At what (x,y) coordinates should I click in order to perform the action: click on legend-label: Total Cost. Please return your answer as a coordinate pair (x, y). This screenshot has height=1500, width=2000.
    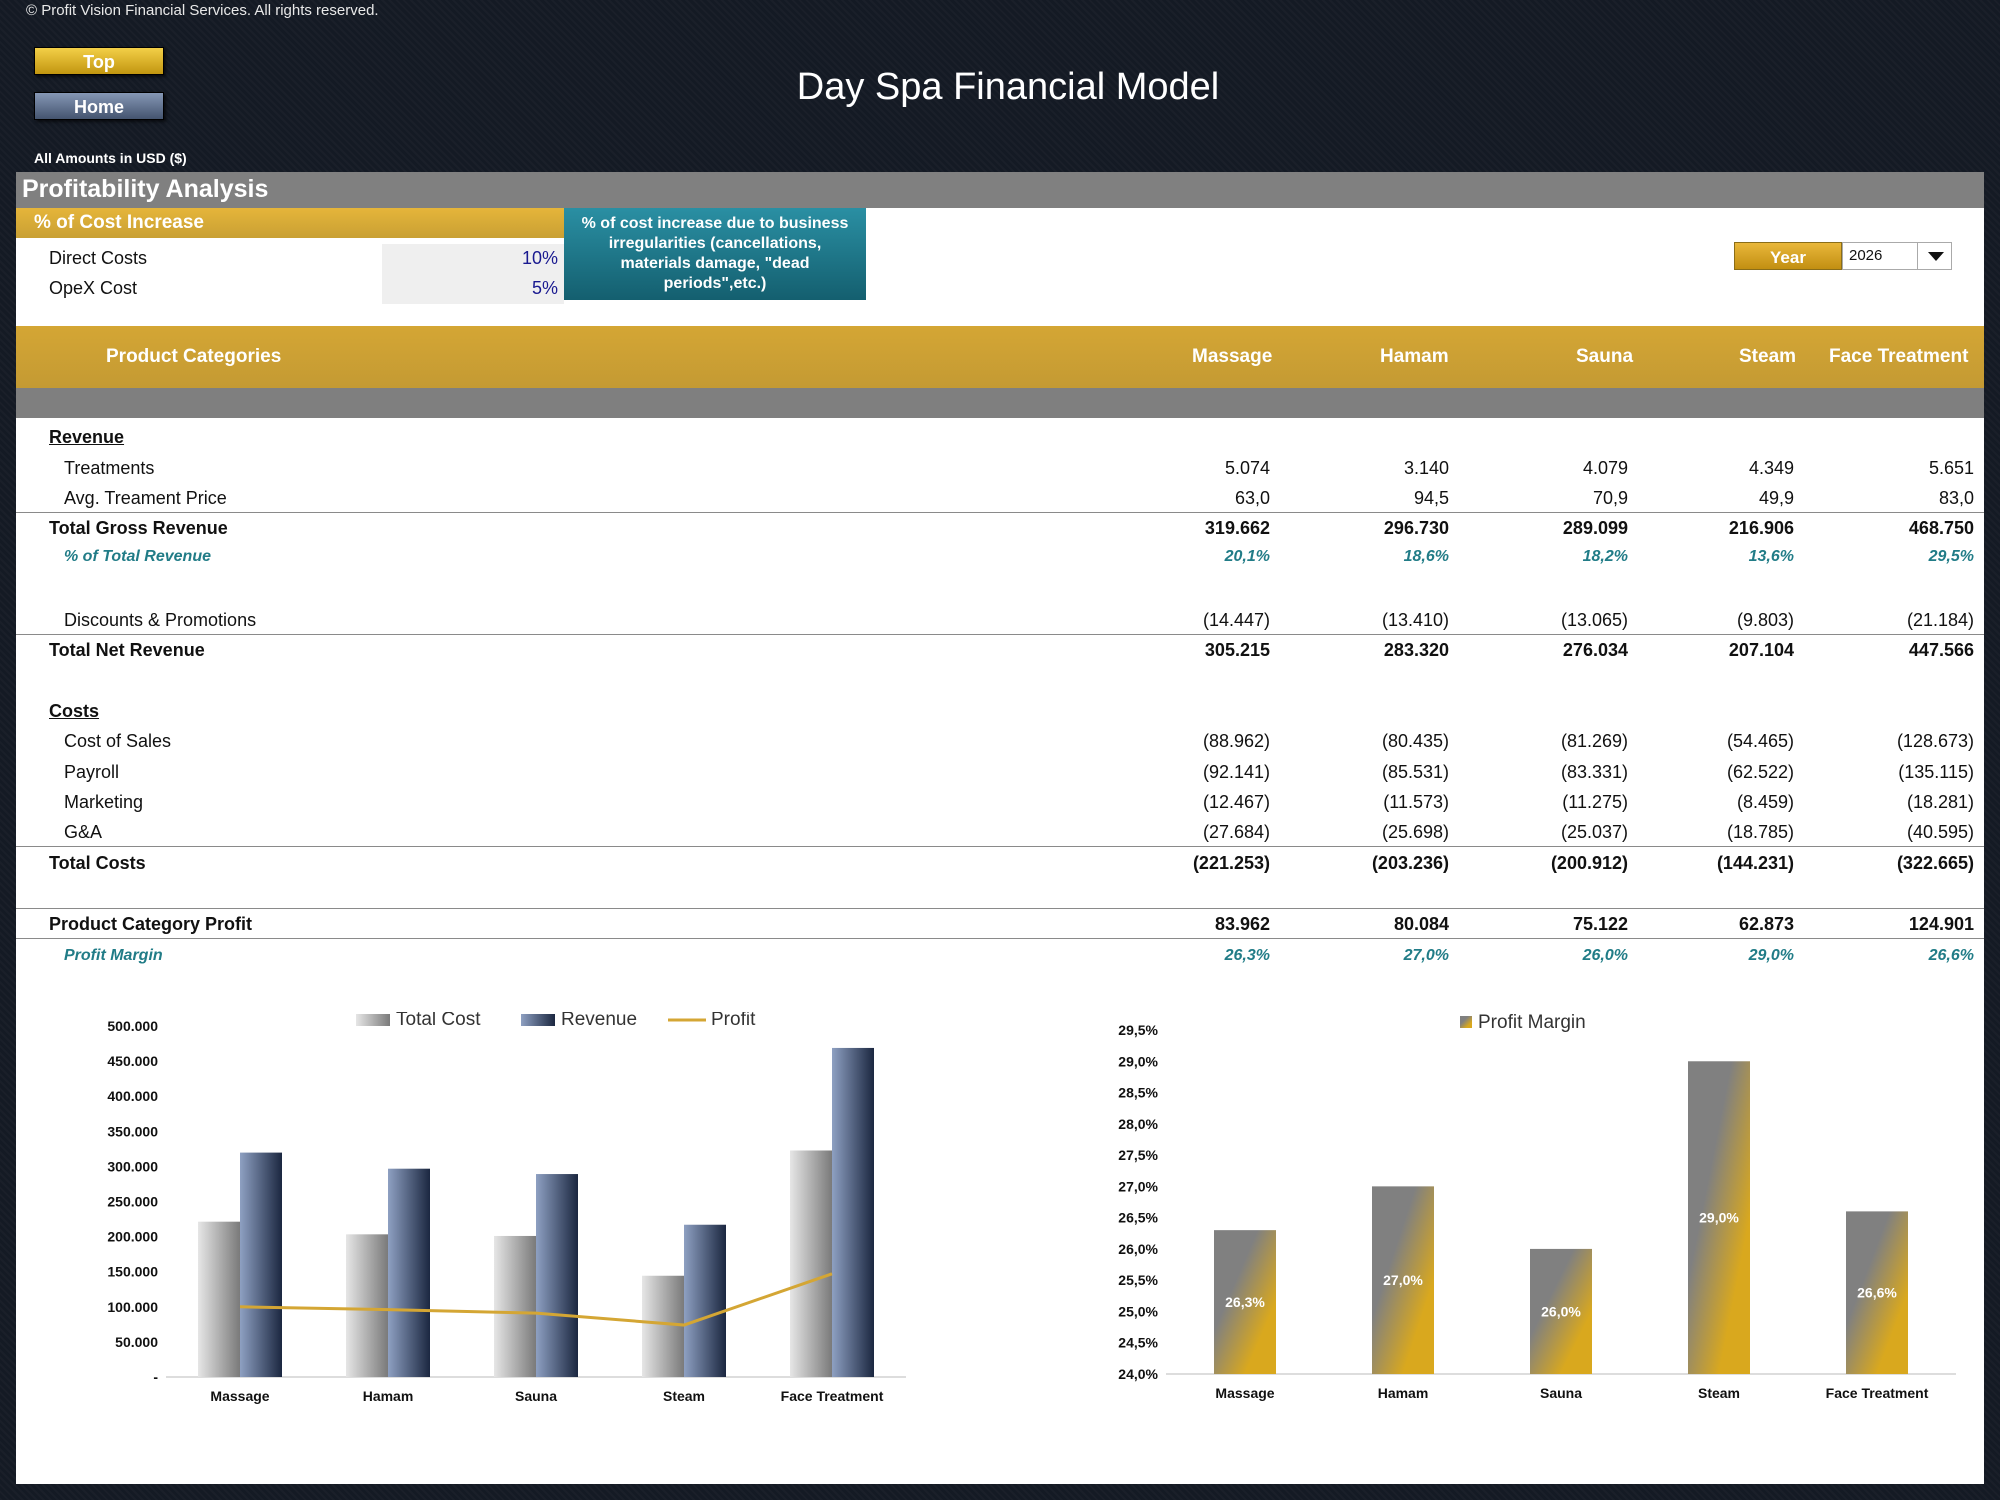
    Looking at the image, I should click on (438, 1021).